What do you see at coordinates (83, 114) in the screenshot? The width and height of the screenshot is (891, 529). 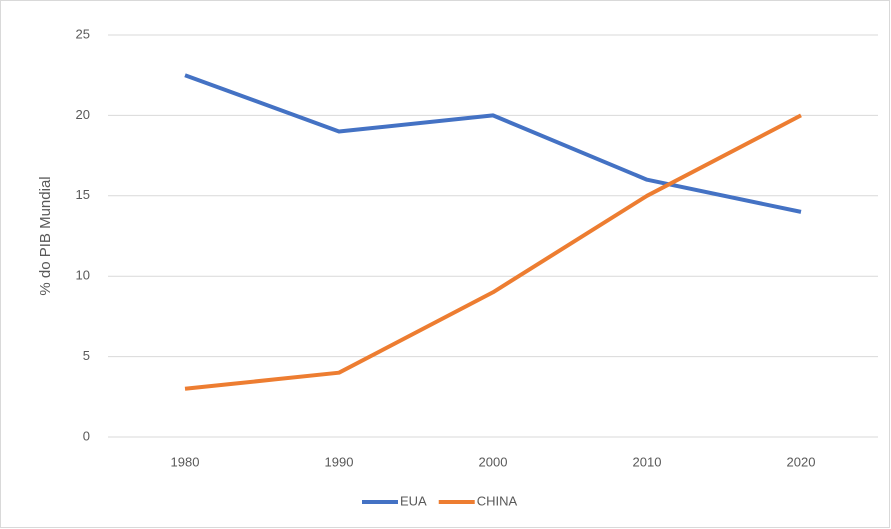 I see `y-tick-label: 20` at bounding box center [83, 114].